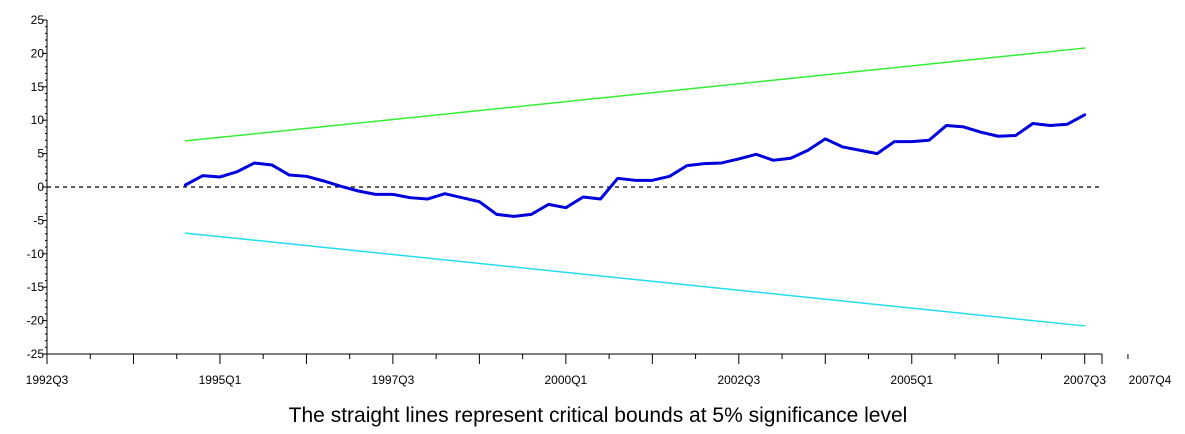 The height and width of the screenshot is (434, 1185). Describe the element at coordinates (38, 20) in the screenshot. I see `y-tick-label: 25` at that location.